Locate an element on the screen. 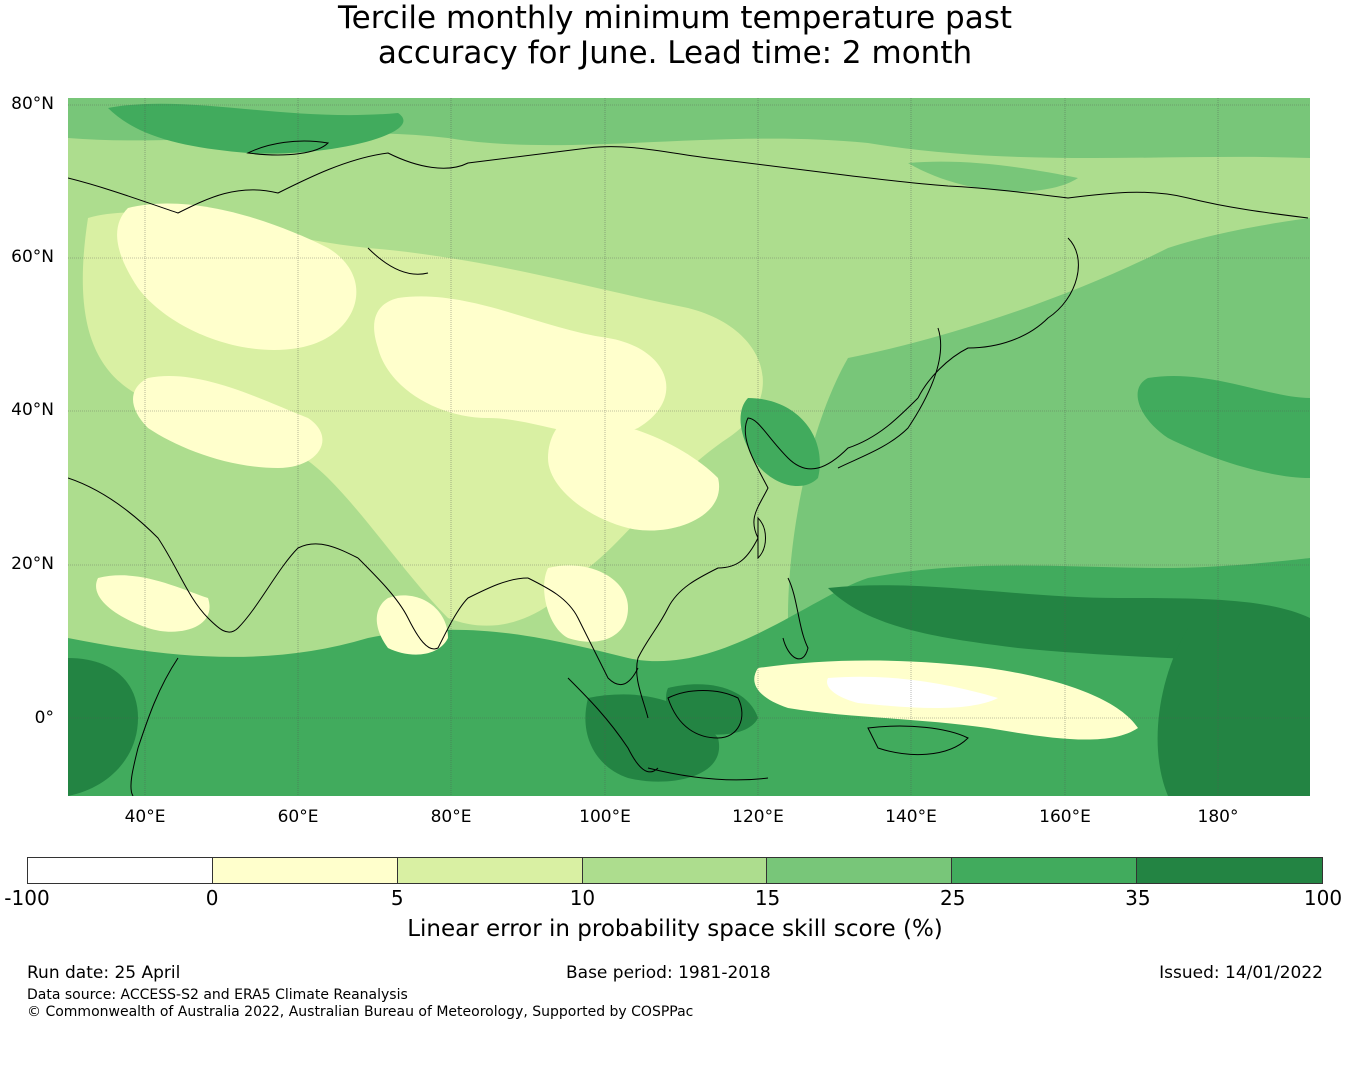 The width and height of the screenshot is (1350, 1065). arabia-coast is located at coordinates (213, 555).